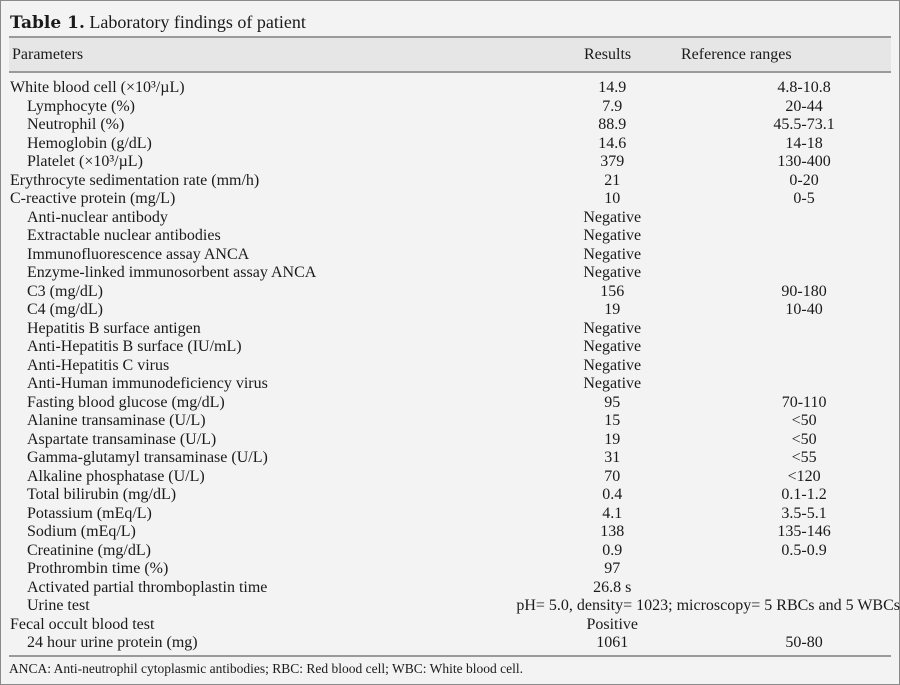 The height and width of the screenshot is (685, 900). Describe the element at coordinates (97, 88) in the screenshot. I see `parameter-cell: White blood cell (×10³/µL)` at that location.